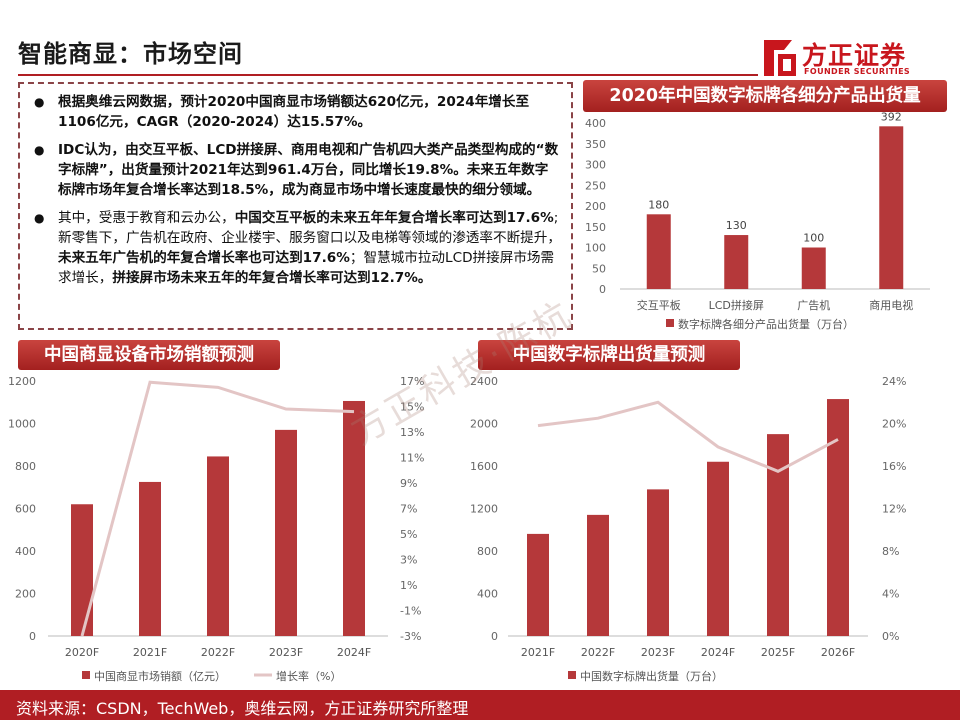 Image resolution: width=960 pixels, height=720 pixels. What do you see at coordinates (204, 258) in the screenshot?
I see `bullet-text-bold: 未来五年广告机的年复合增长率也可达到17.6%` at bounding box center [204, 258].